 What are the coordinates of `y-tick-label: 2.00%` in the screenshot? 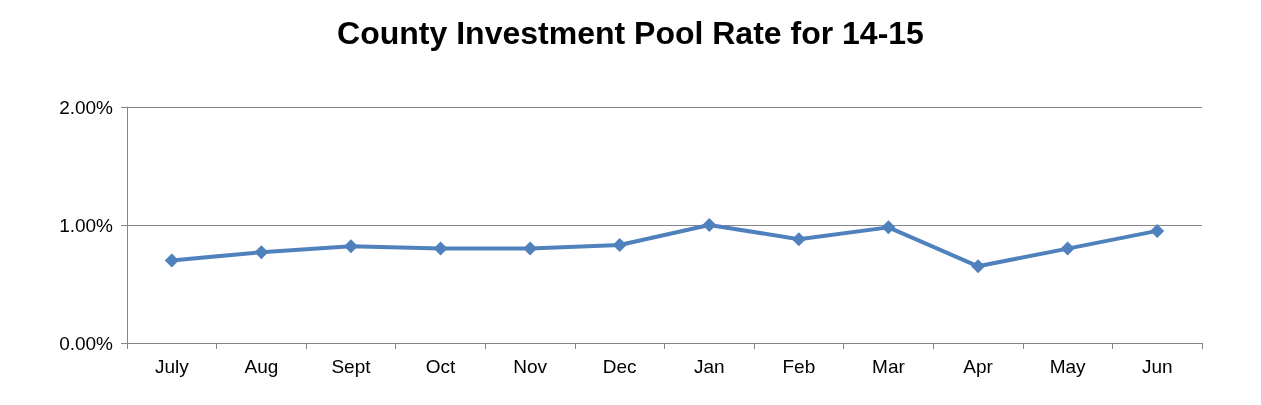 It's located at (86, 107).